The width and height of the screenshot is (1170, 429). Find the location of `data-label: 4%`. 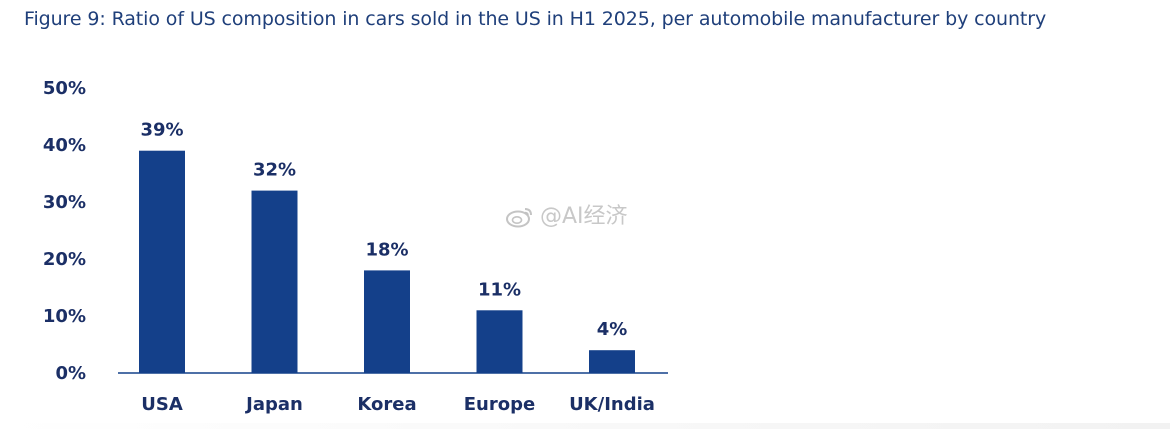

data-label: 4% is located at coordinates (612, 329).